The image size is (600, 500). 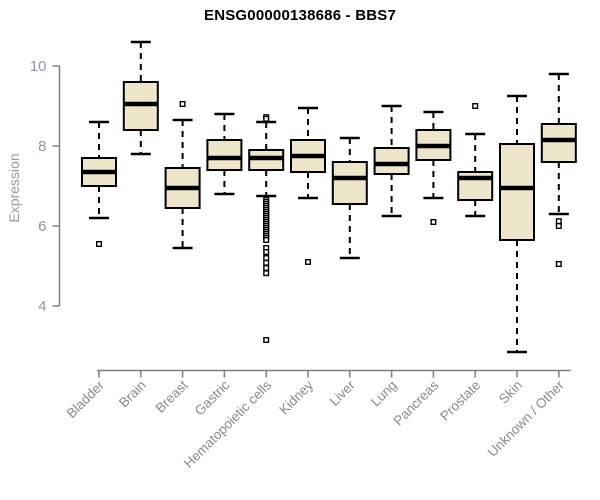 I want to click on boxplot-liver, so click(x=349, y=198).